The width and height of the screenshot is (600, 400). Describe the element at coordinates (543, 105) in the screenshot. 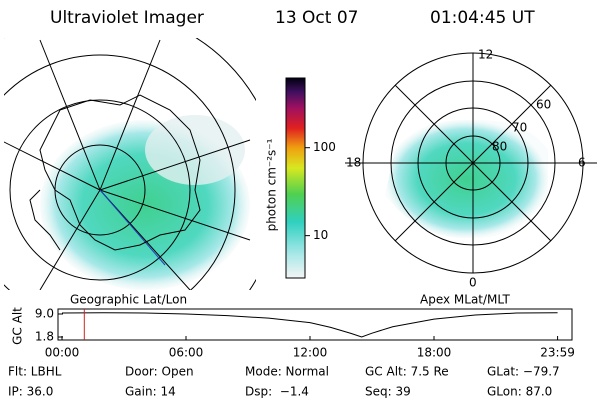

I see `lat-label: 60` at that location.